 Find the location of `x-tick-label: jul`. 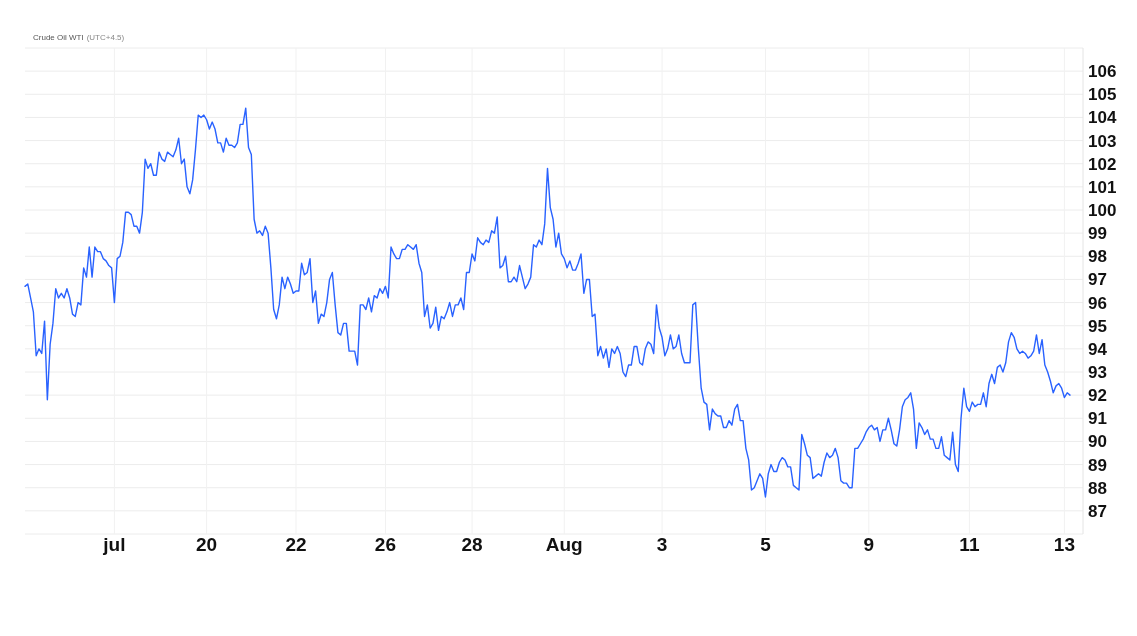

x-tick-label: jul is located at coordinates (114, 544).